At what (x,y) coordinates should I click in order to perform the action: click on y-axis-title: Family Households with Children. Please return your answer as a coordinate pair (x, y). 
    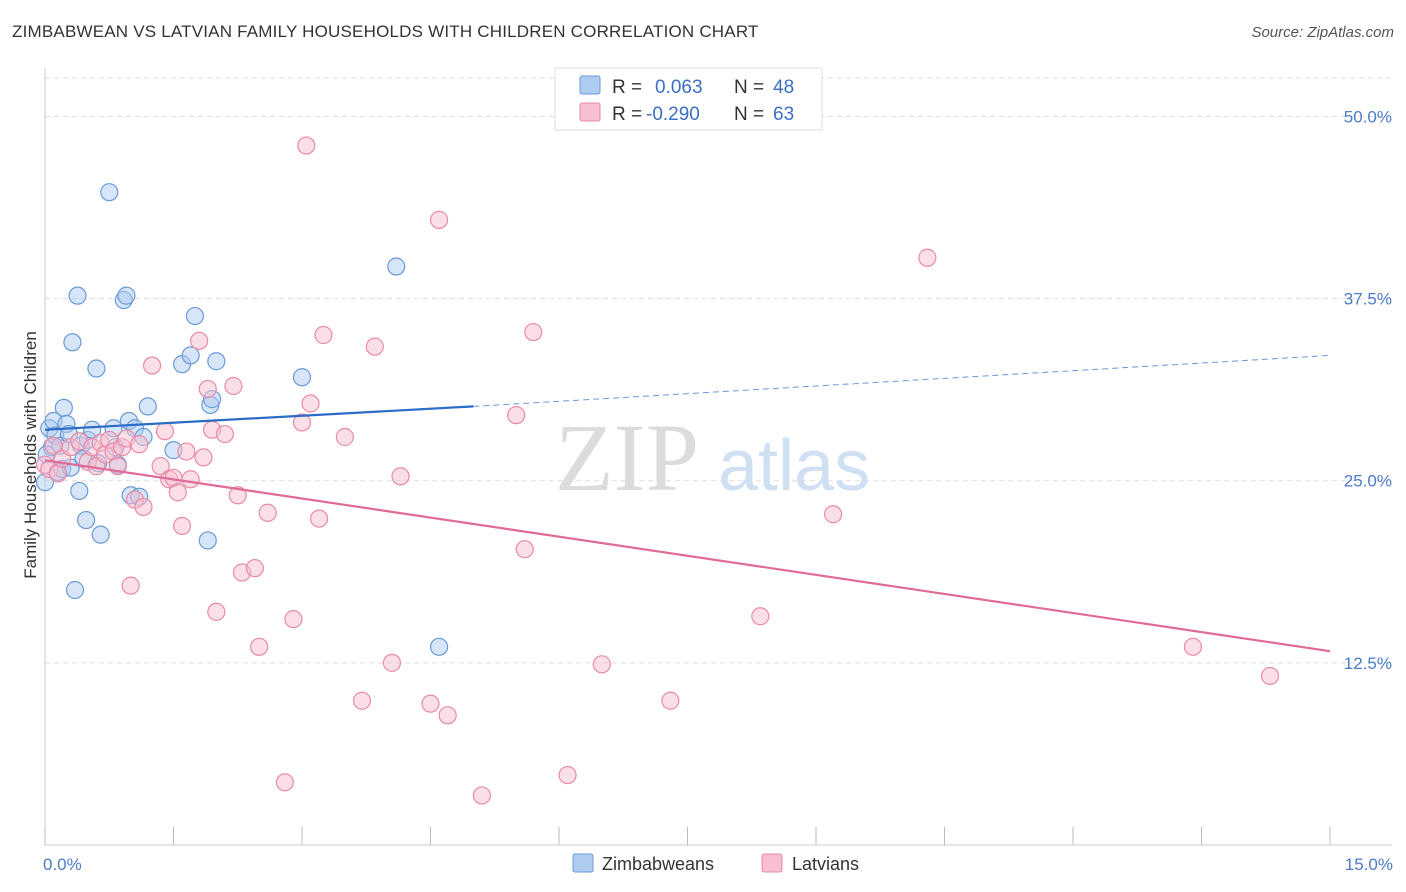
    Looking at the image, I should click on (30, 455).